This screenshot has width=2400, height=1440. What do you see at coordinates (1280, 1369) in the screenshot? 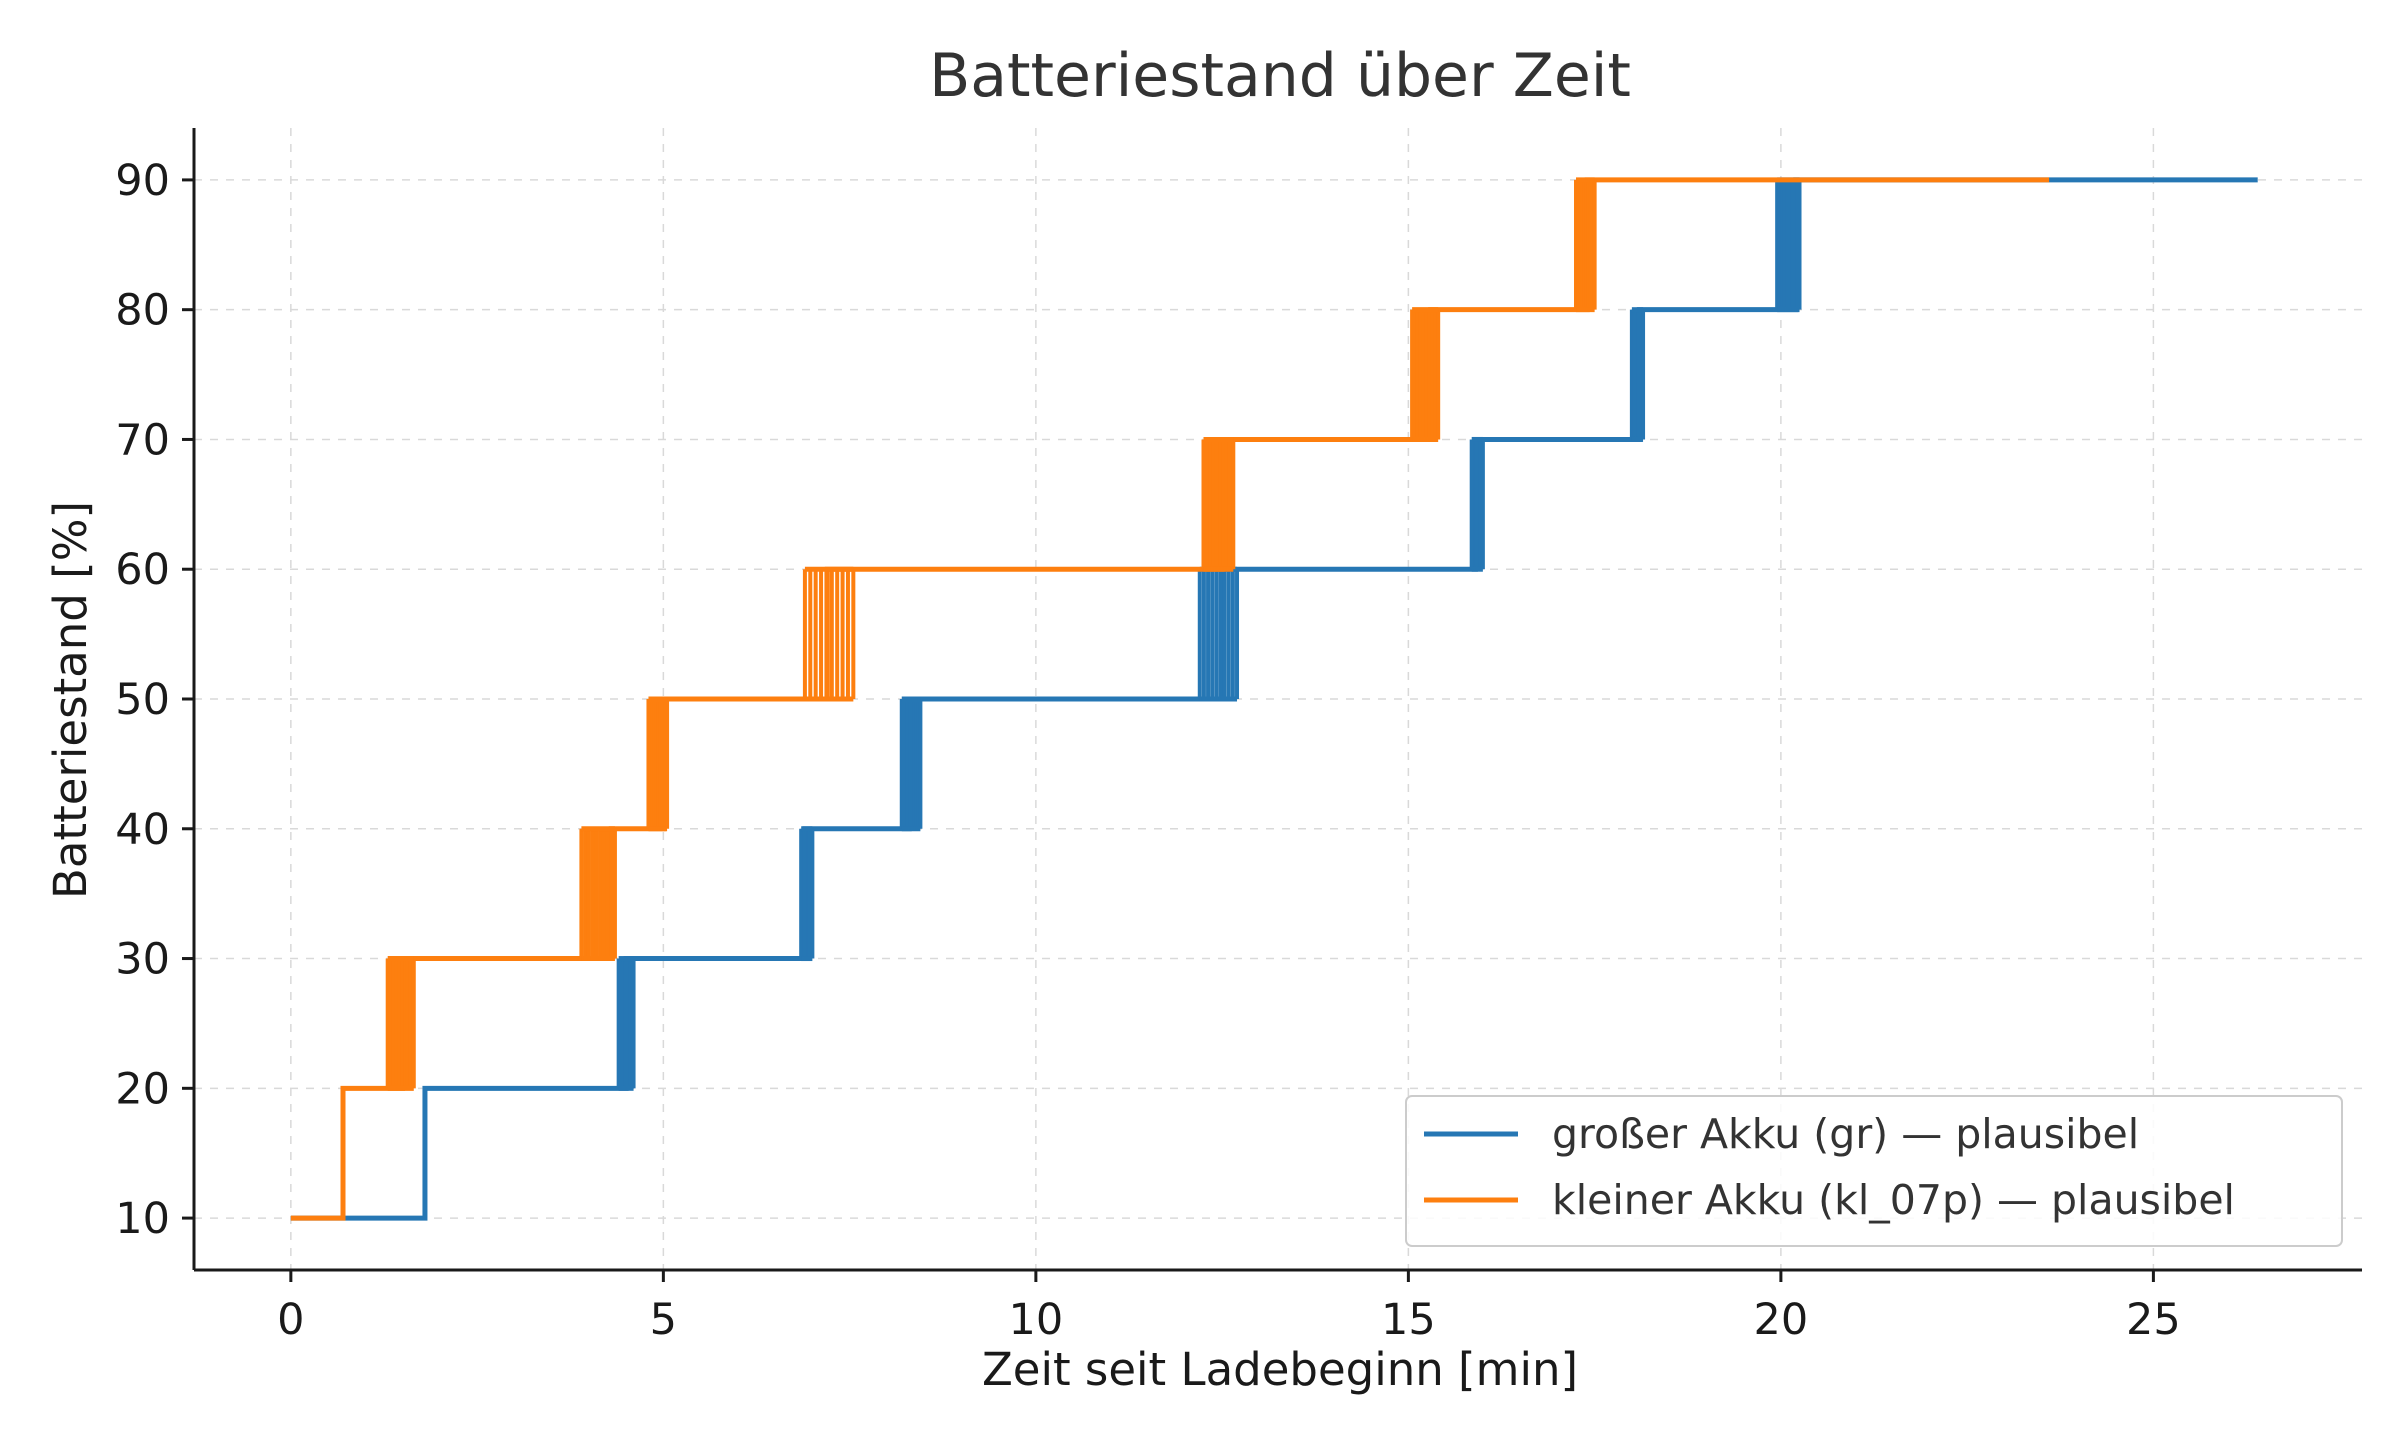
I see `x-axis-label: Zeit seit Ladebeginn [min]` at bounding box center [1280, 1369].